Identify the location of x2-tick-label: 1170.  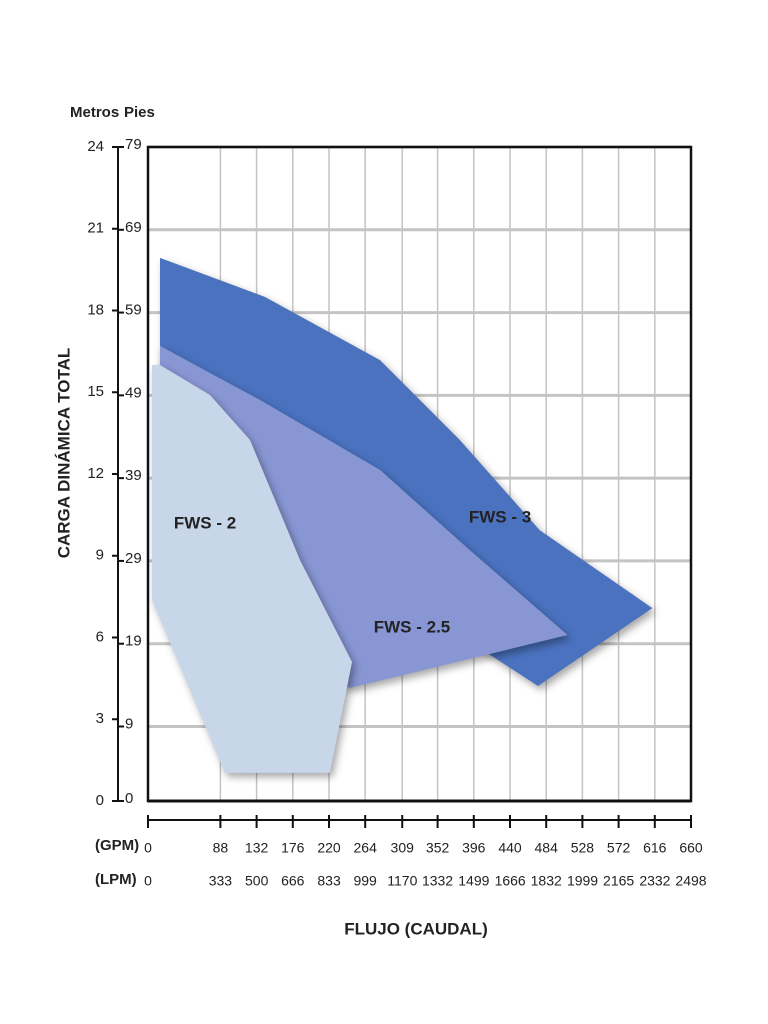
(402, 881).